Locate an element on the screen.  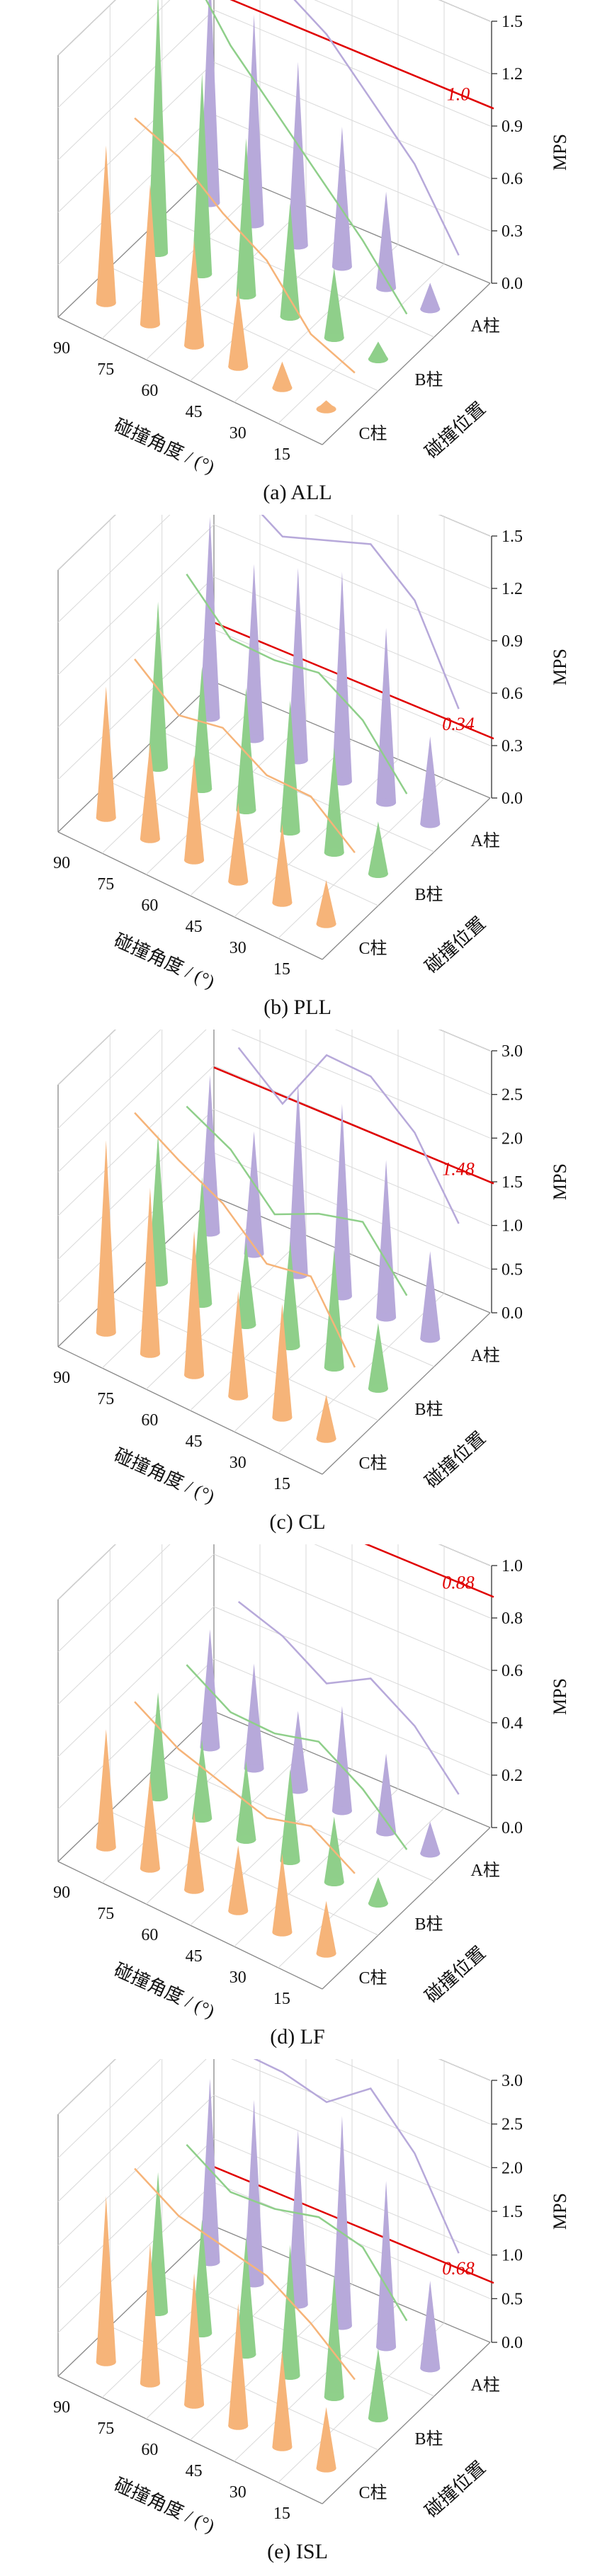
threshold-label: 0.34 is located at coordinates (459, 724).